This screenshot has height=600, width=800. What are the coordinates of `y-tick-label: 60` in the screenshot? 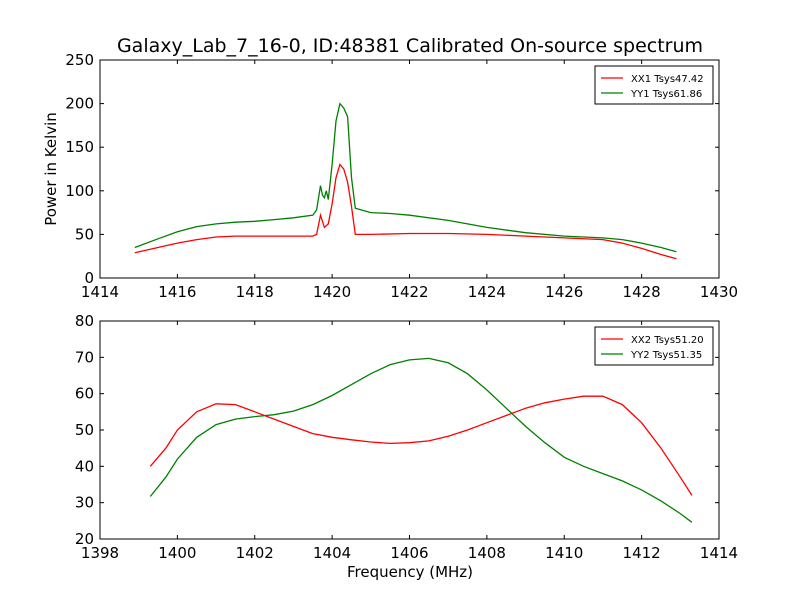 It's located at (84, 394).